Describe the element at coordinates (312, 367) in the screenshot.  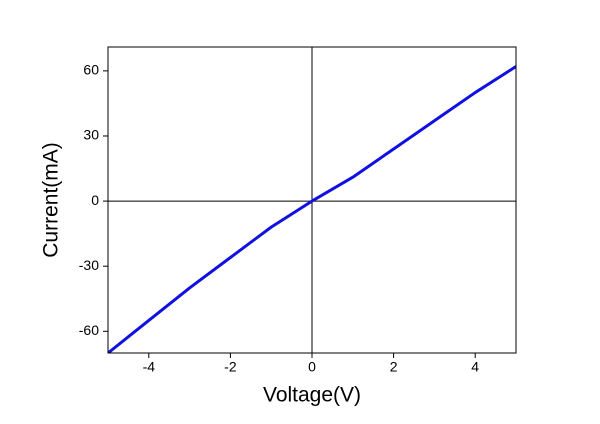
I see `x-tick-label: 0` at that location.